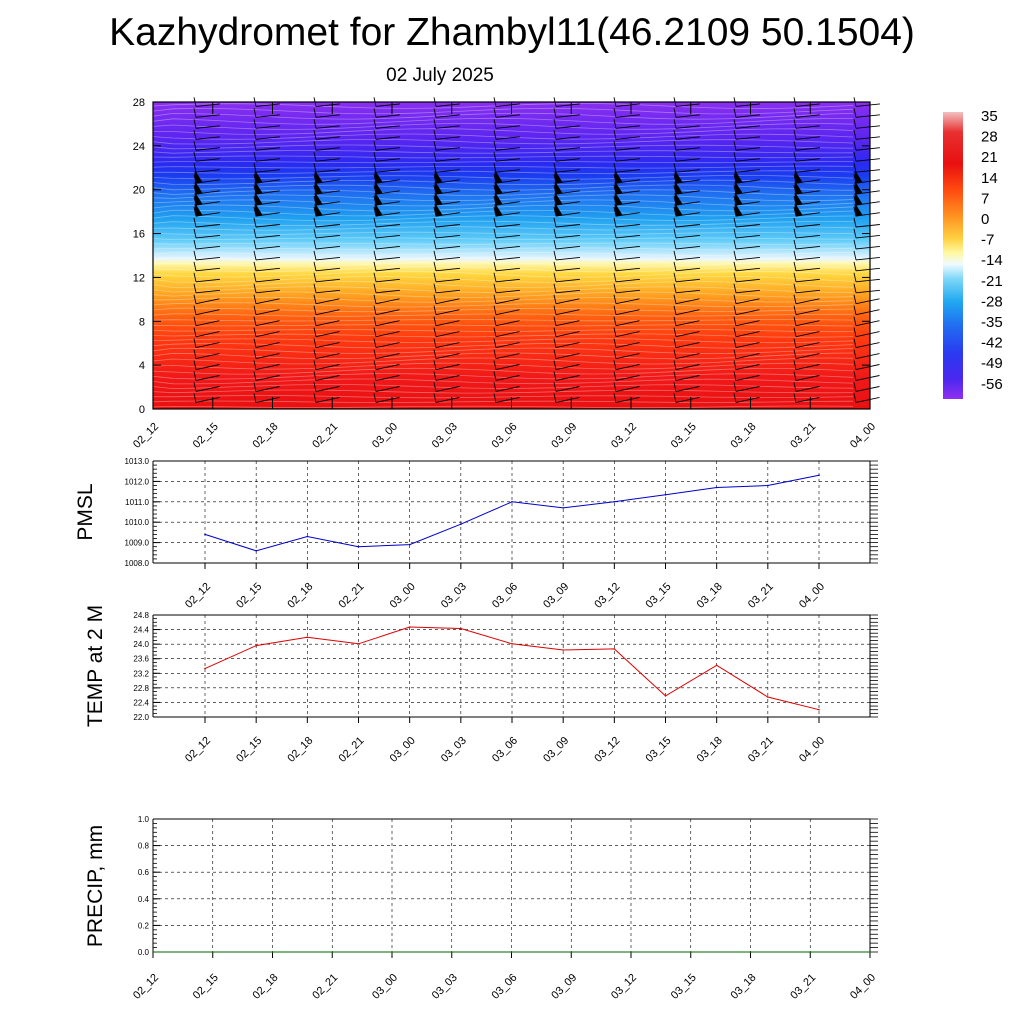 Image resolution: width=1024 pixels, height=1024 pixels. What do you see at coordinates (249, 596) in the screenshot?
I see `x-tick-label: 02_15` at bounding box center [249, 596].